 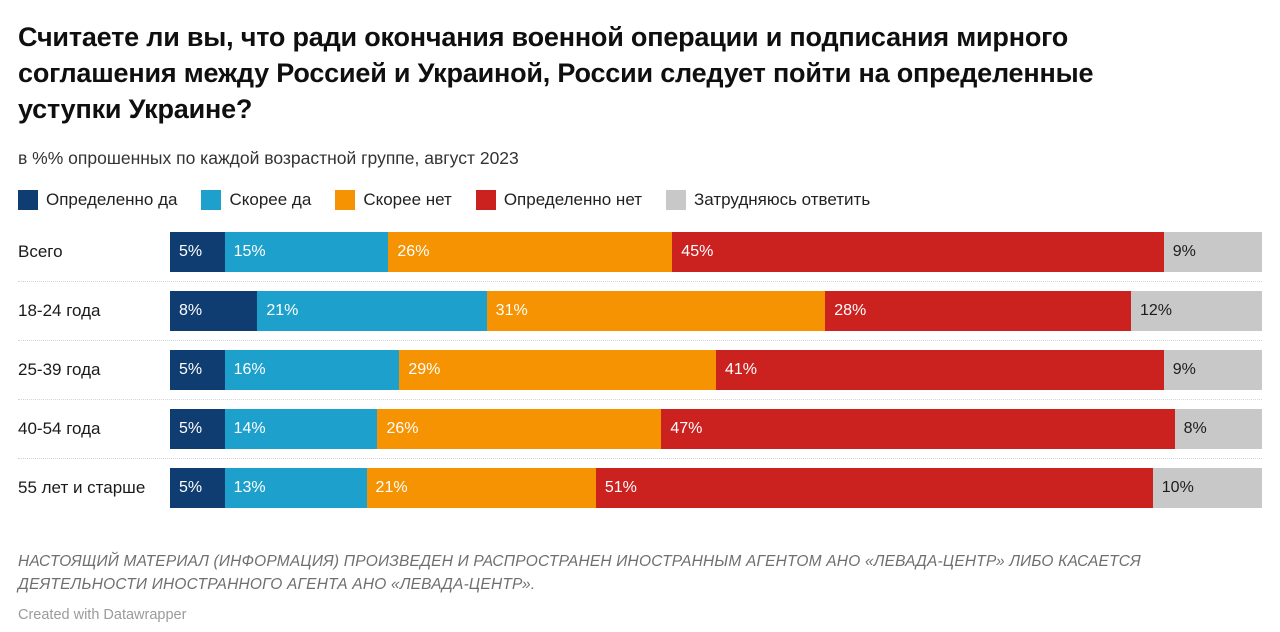 I want to click on bar-segment: 13%, so click(x=295, y=487).